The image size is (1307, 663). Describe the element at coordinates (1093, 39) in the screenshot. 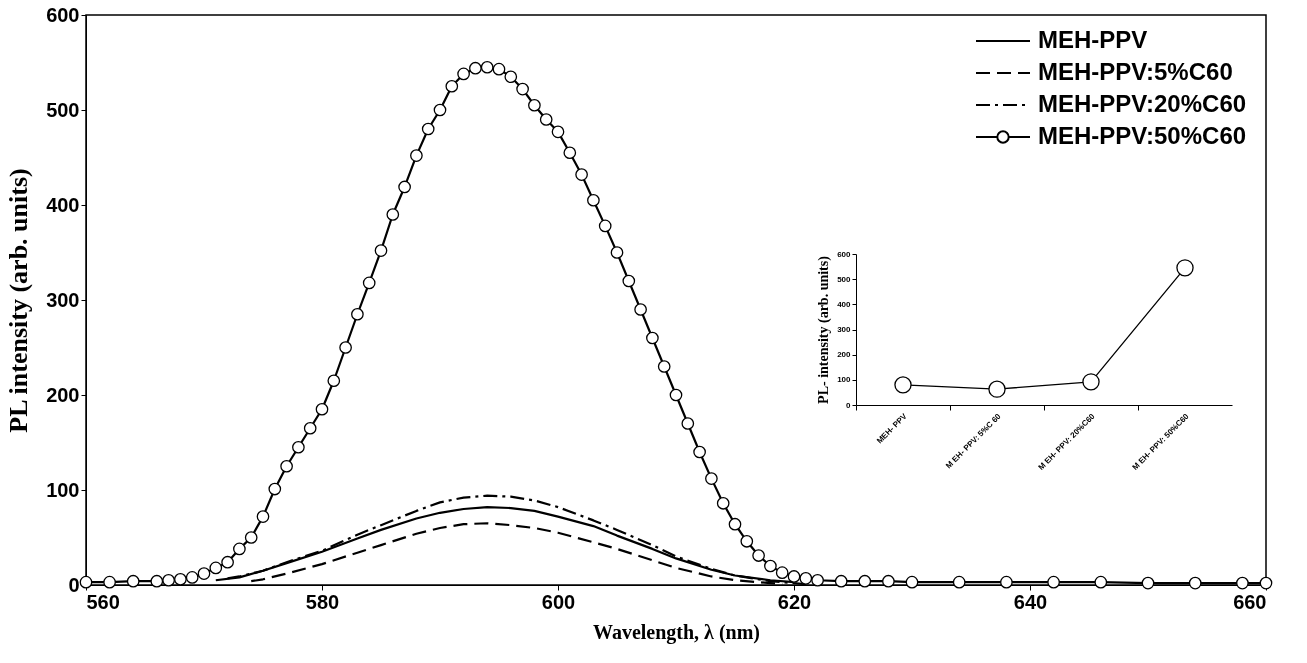

I see `legend-label: MEH-PPV` at that location.